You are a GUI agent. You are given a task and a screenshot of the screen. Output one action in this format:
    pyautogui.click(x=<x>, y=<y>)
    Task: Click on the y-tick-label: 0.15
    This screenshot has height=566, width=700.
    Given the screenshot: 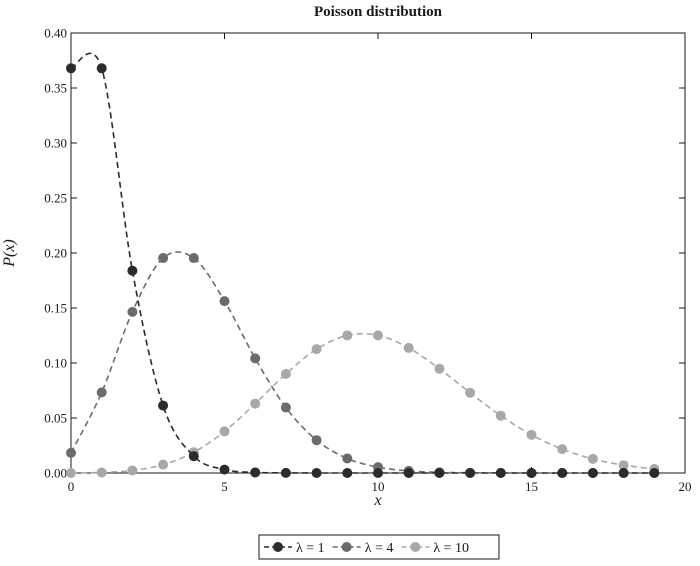 What is the action you would take?
    pyautogui.click(x=55, y=308)
    